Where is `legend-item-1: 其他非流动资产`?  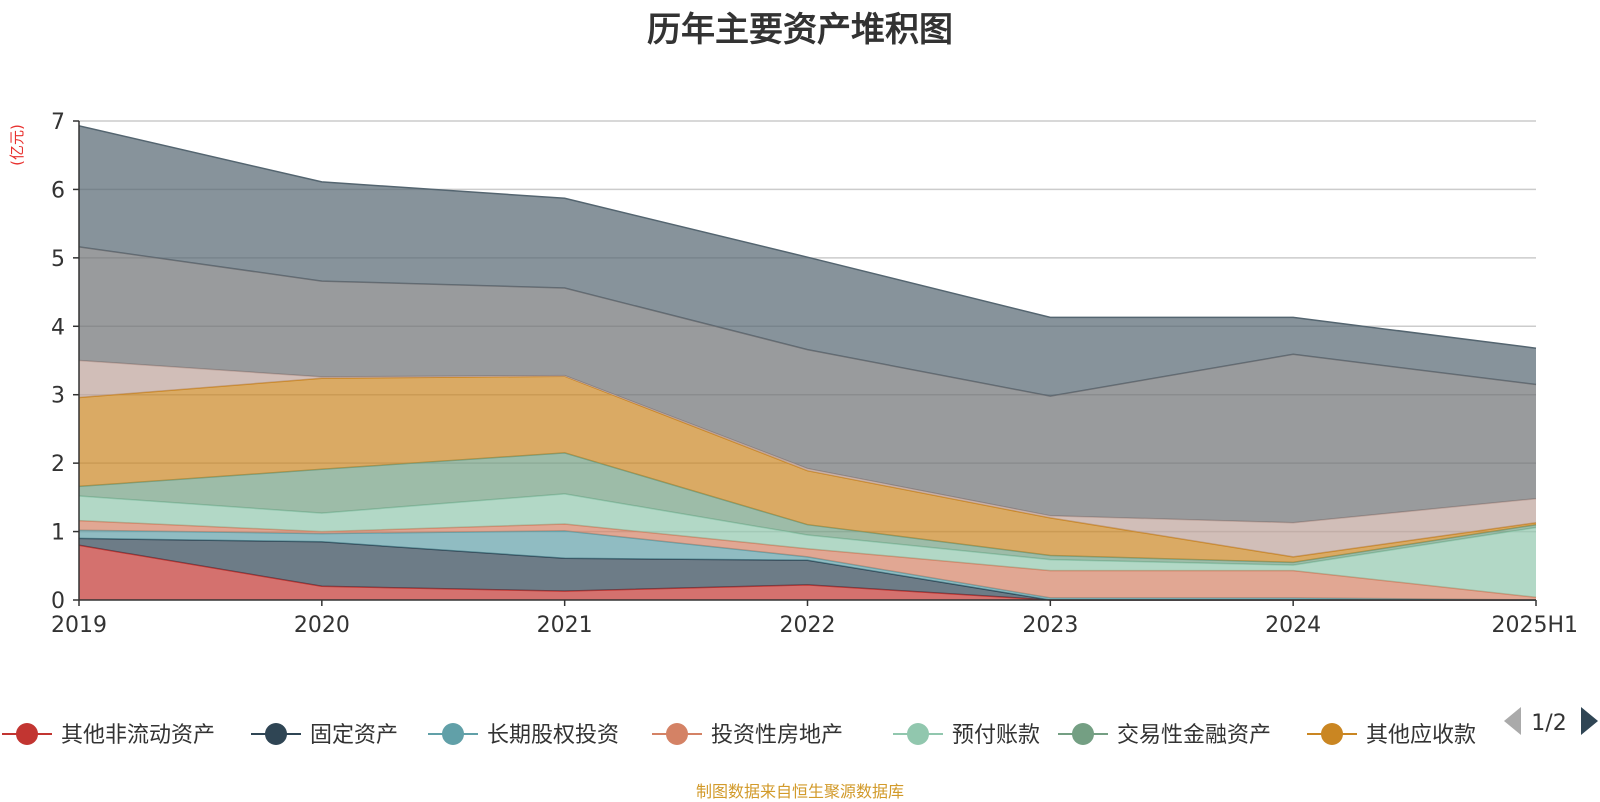 legend-item-1: 其他非流动资产 is located at coordinates (108, 735).